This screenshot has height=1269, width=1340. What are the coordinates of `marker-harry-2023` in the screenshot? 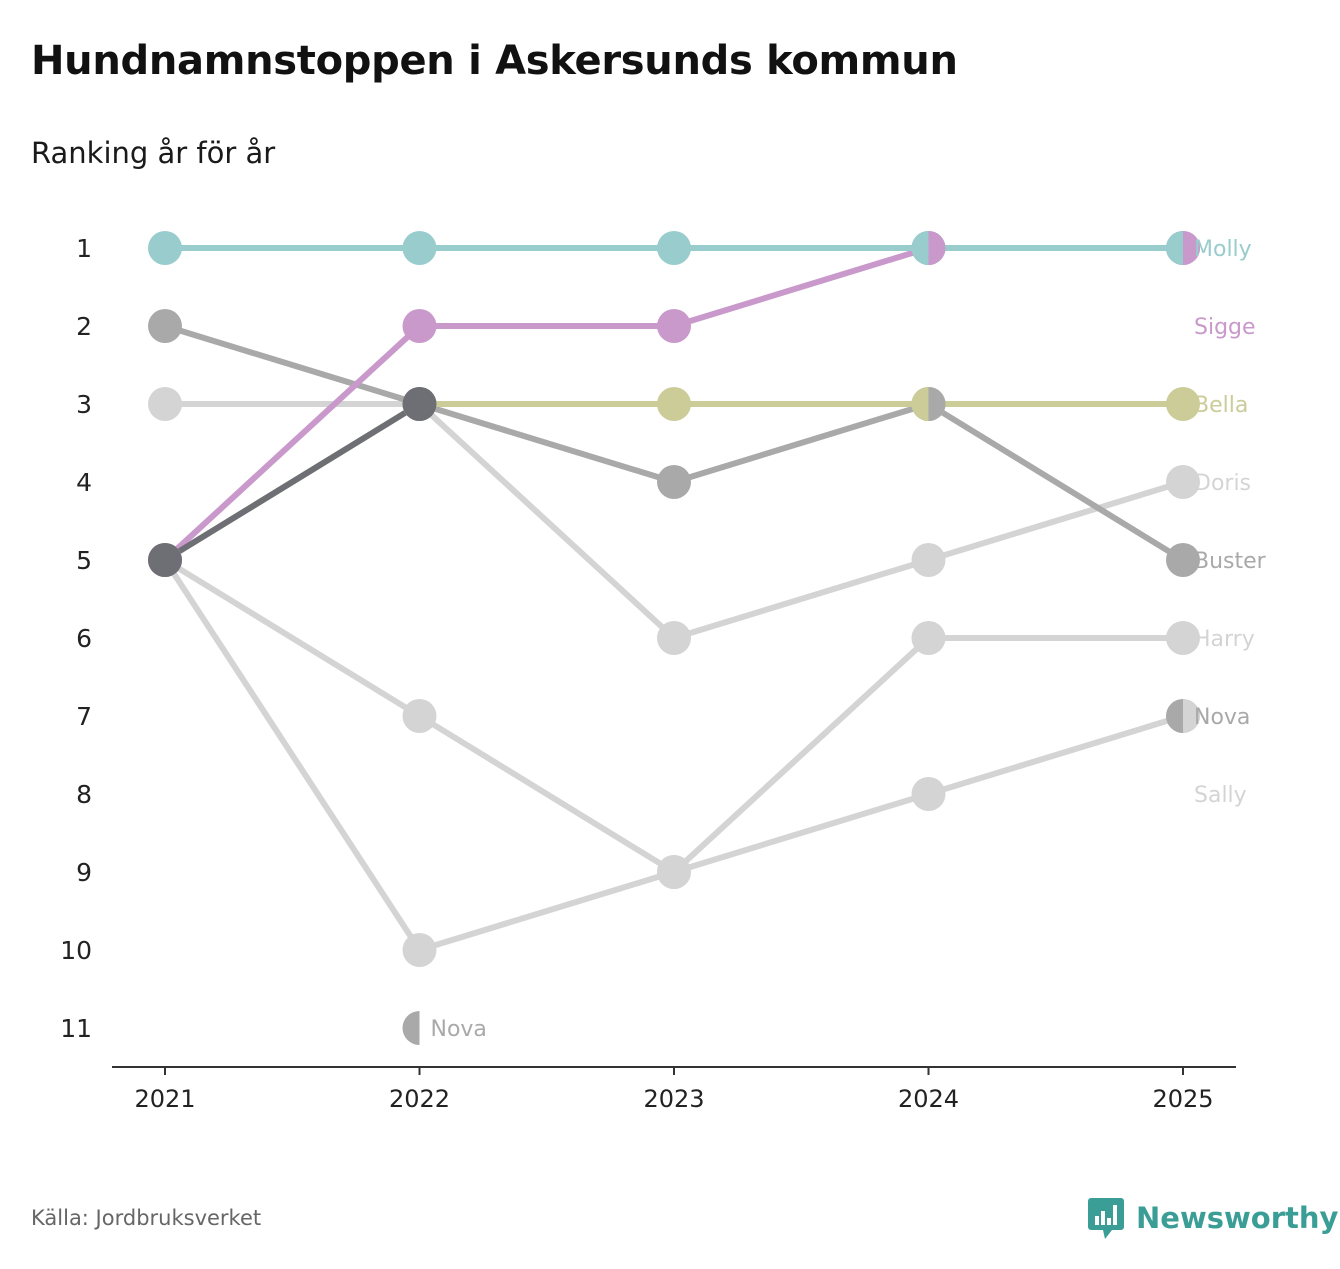 It's located at (674, 872).